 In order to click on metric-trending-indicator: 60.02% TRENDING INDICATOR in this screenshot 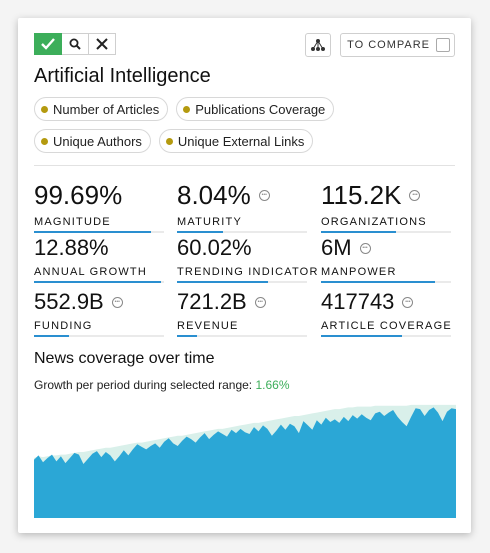, I will do `click(248, 257)`.